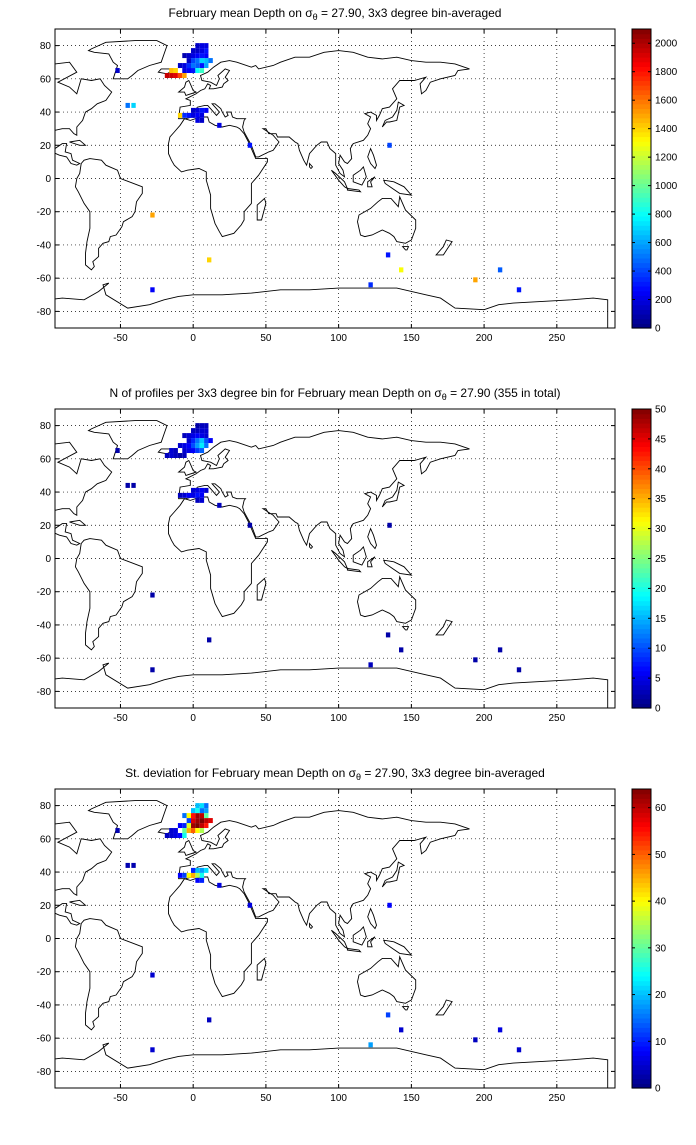 Image resolution: width=696 pixels, height=1145 pixels. What do you see at coordinates (206, 811) in the screenshot?
I see `data-cell: 18` at bounding box center [206, 811].